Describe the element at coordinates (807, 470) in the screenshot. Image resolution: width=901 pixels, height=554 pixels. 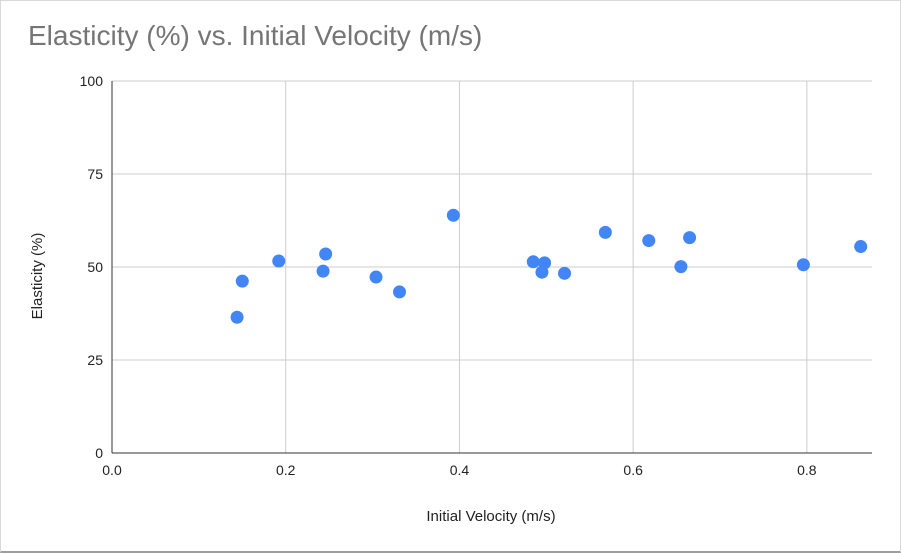
I see `x-tick-label: 0.8` at that location.